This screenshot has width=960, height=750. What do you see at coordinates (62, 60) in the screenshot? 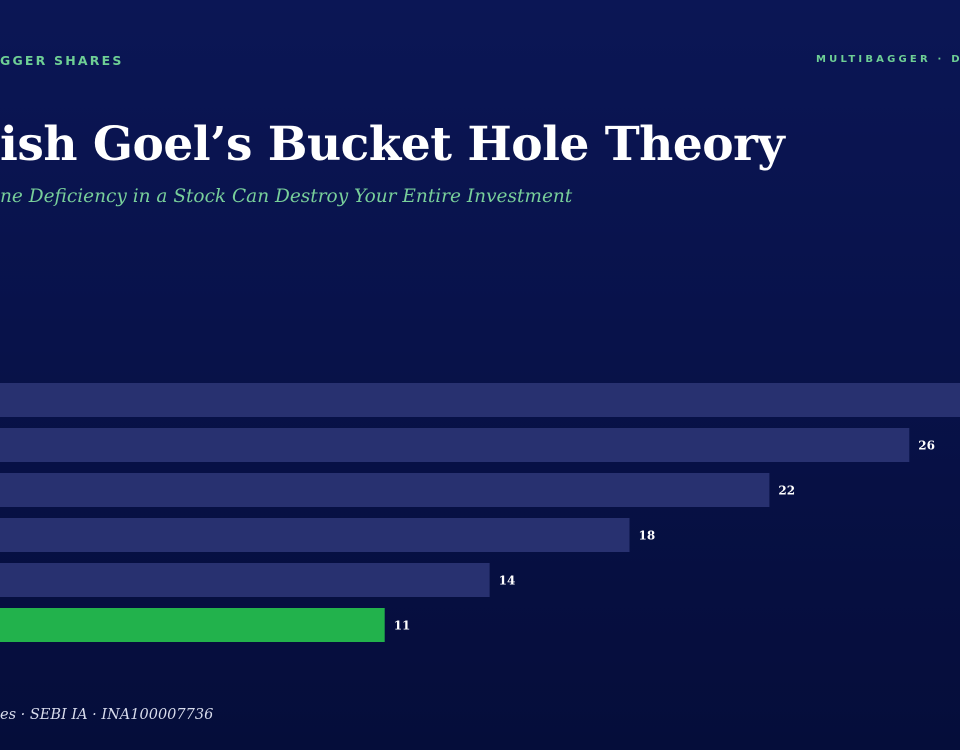
I see `brand-kicker: GGER SHARES` at bounding box center [62, 60].